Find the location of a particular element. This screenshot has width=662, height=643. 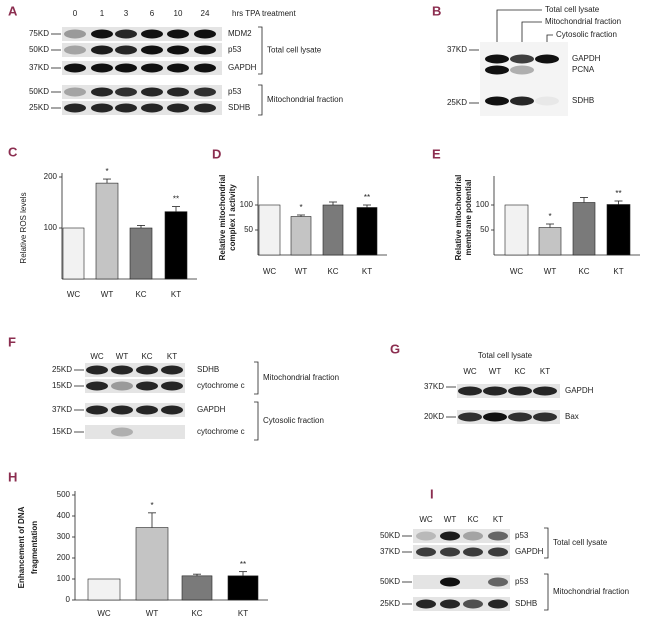

band-label: p53 is located at coordinates (235, 91).